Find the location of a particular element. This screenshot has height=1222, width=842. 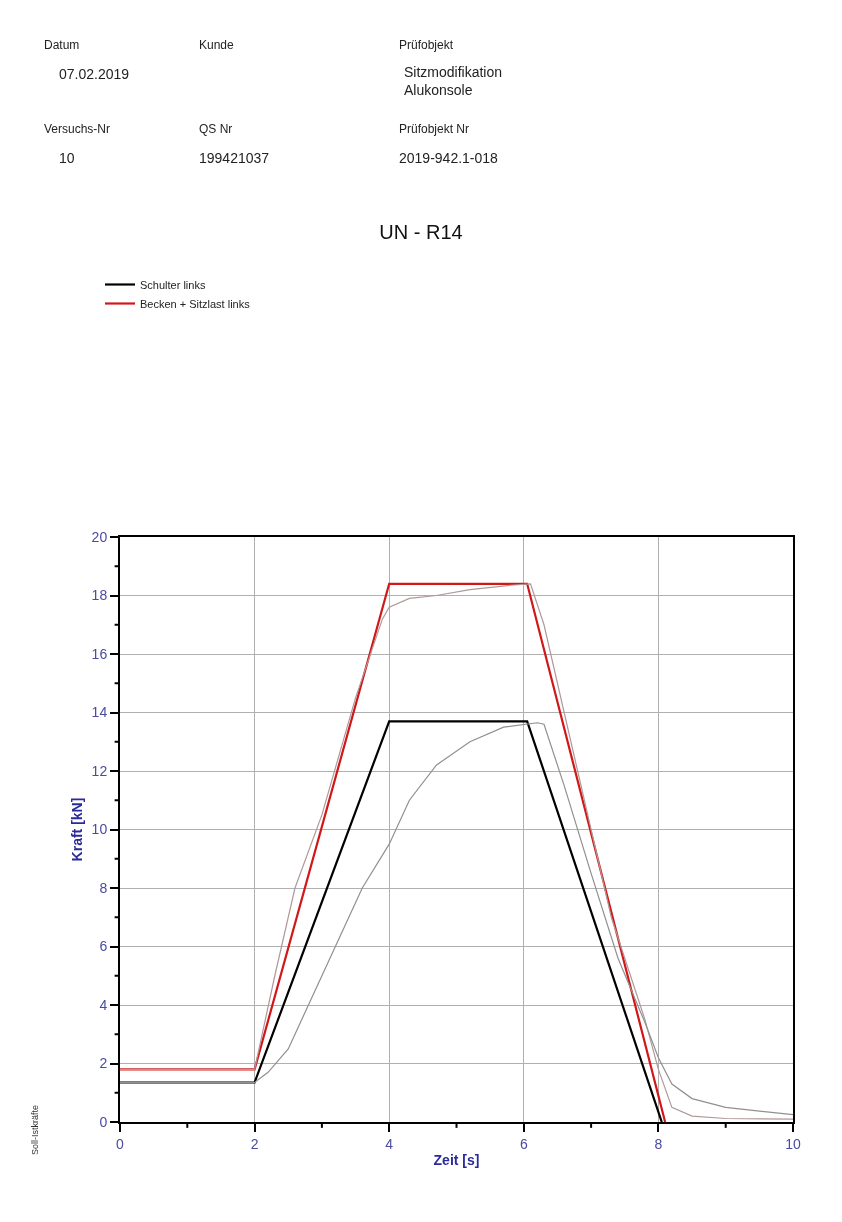

text: Sitzmodifikation Alukonsole is located at coordinates (453, 81).